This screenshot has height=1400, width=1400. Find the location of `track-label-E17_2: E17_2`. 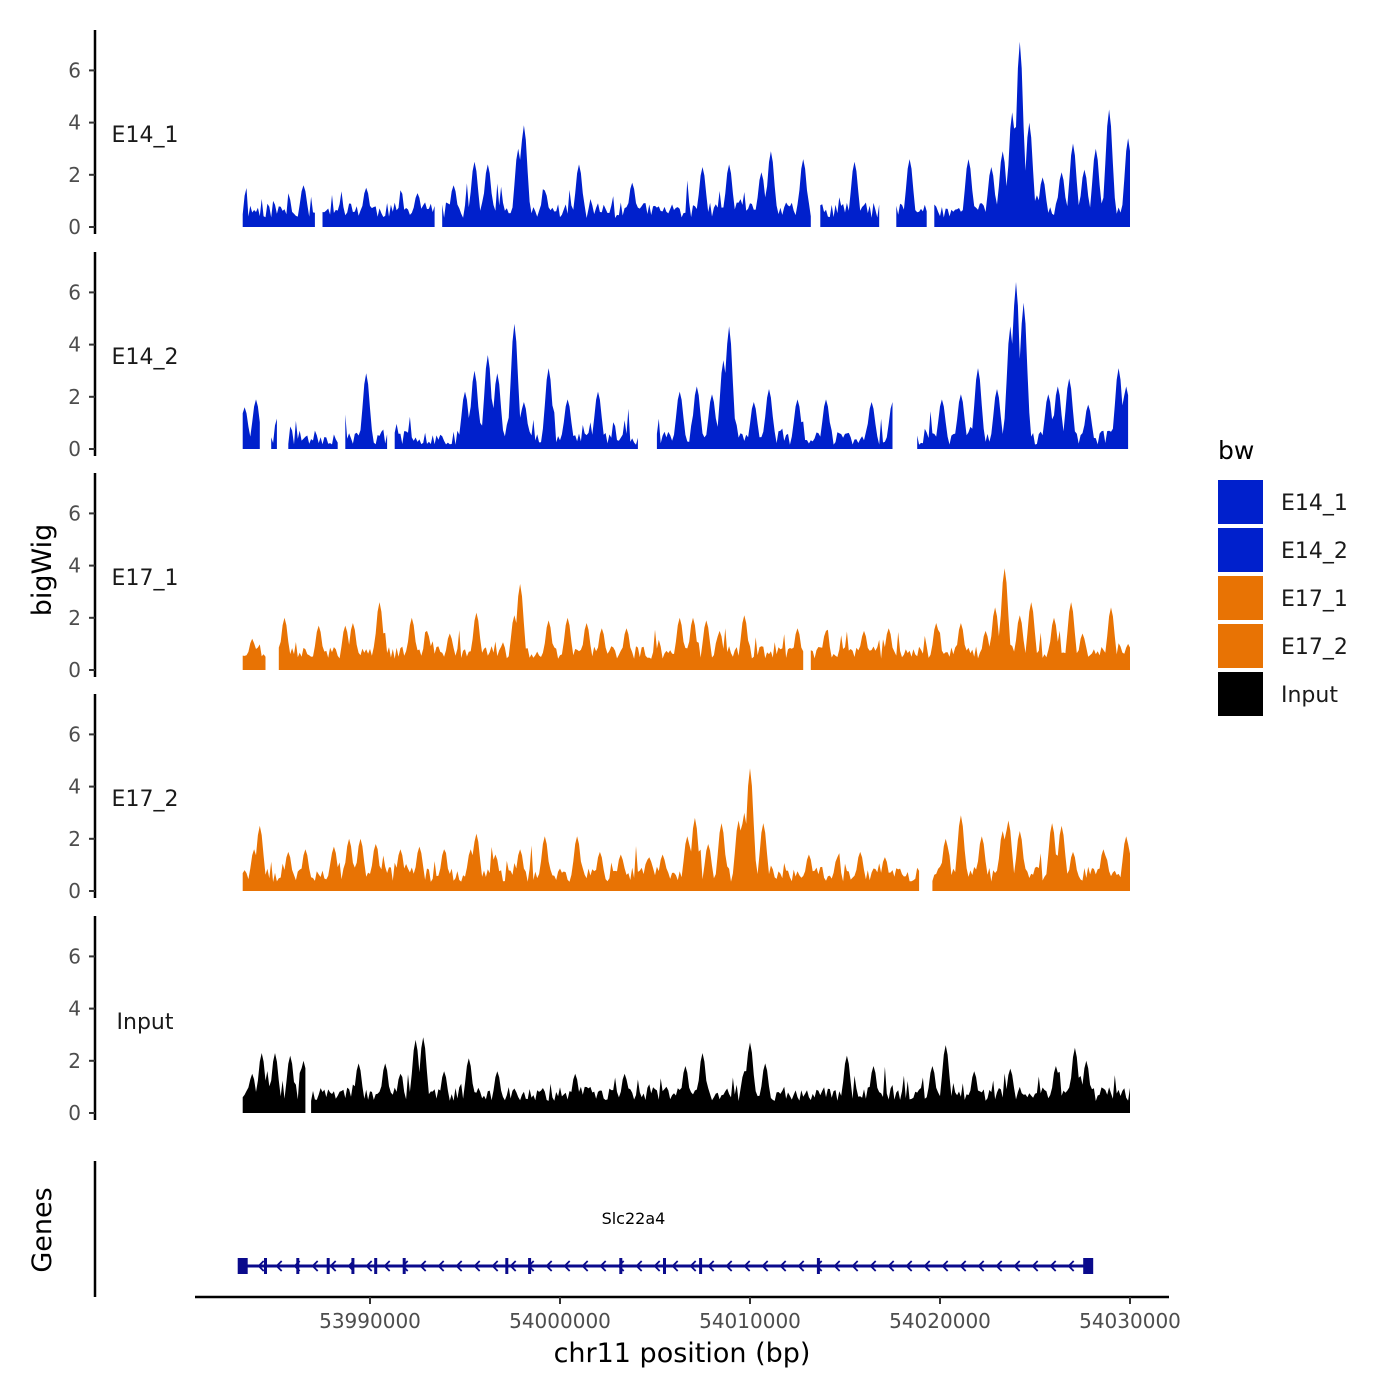

track-label-E17_2: E17_2 is located at coordinates (145, 799).